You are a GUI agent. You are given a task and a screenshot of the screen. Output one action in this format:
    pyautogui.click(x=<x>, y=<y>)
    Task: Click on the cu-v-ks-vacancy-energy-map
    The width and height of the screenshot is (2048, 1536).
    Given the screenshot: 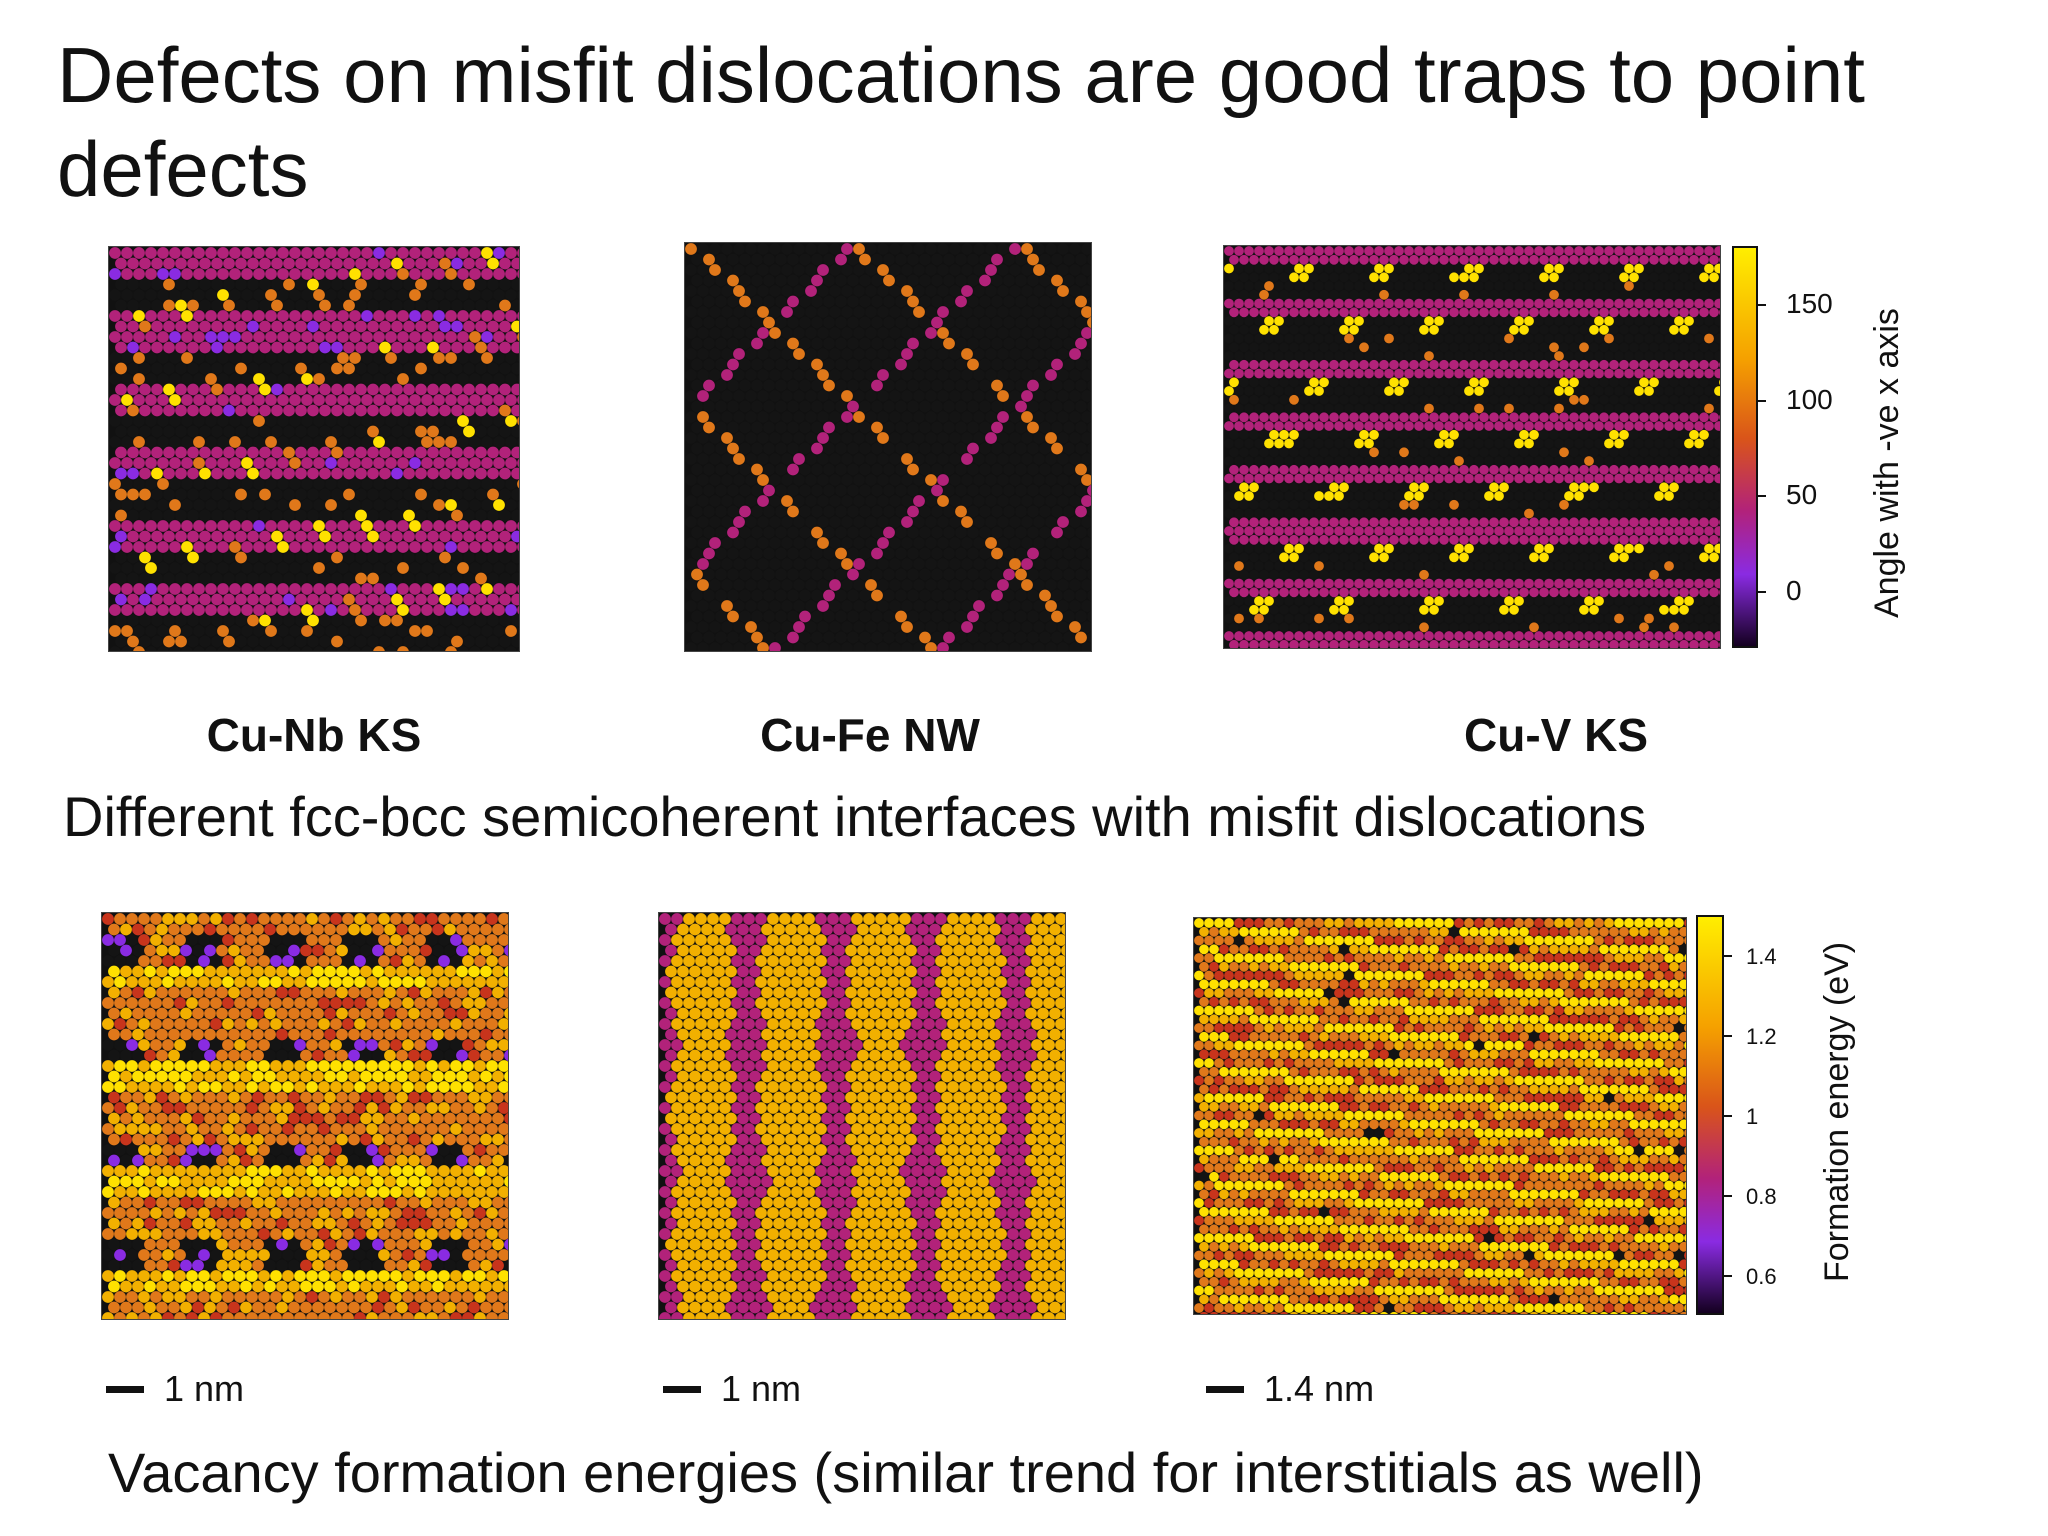 What is the action you would take?
    pyautogui.click(x=1440, y=1116)
    